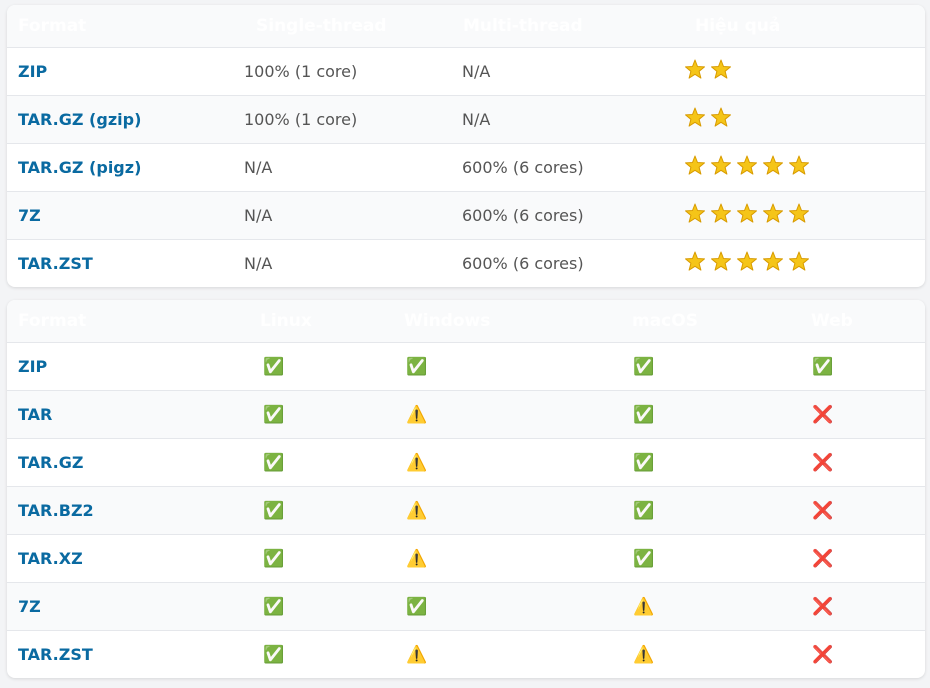  I want to click on table-row: TAR.GZ (pigz) N/A 600% (6 cores), so click(466, 167).